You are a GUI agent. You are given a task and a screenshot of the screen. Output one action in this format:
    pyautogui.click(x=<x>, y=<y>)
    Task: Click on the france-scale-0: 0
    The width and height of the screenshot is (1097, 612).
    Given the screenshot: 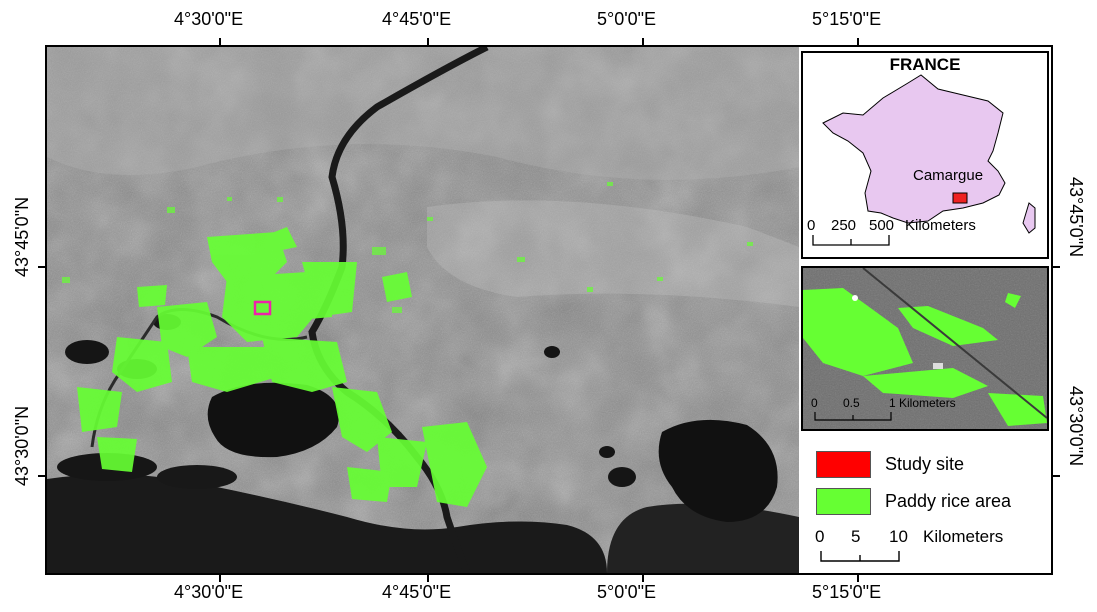 What is the action you would take?
    pyautogui.click(x=811, y=225)
    